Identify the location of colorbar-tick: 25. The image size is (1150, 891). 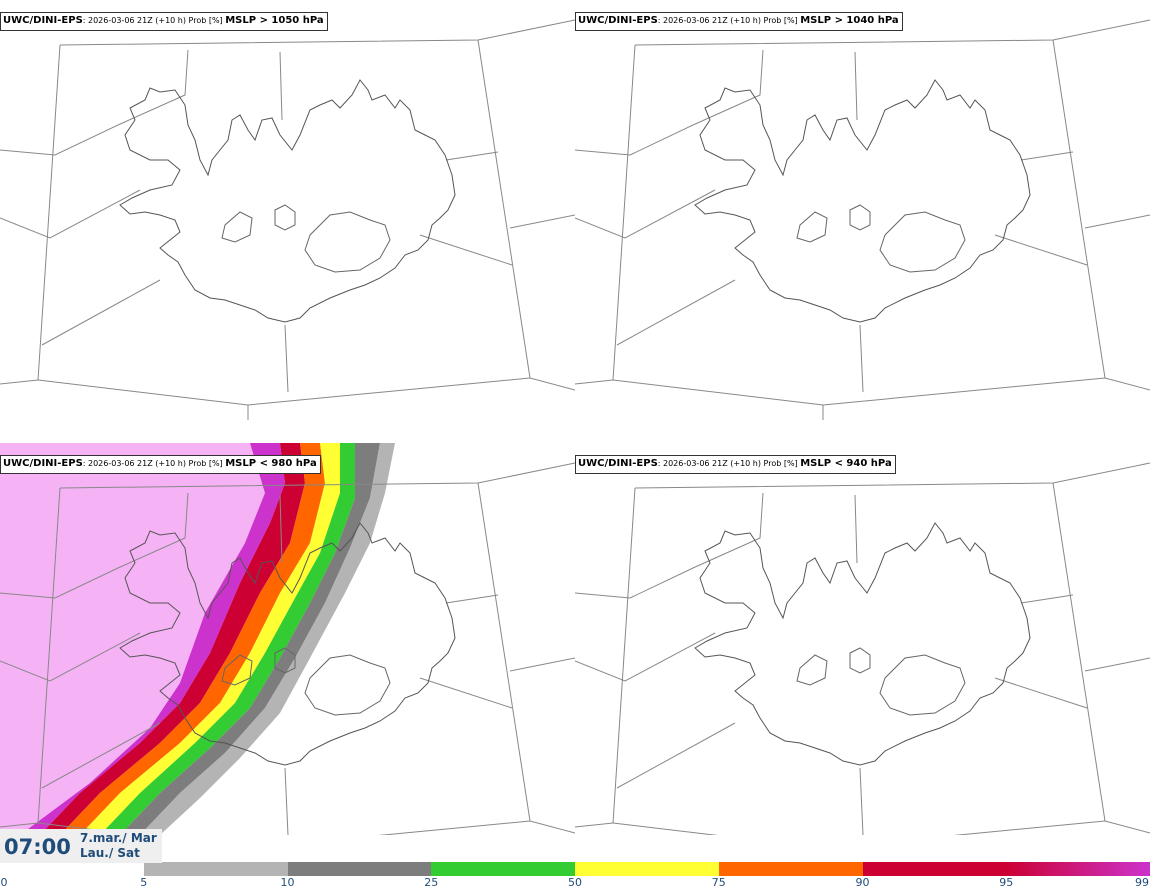
(431, 882).